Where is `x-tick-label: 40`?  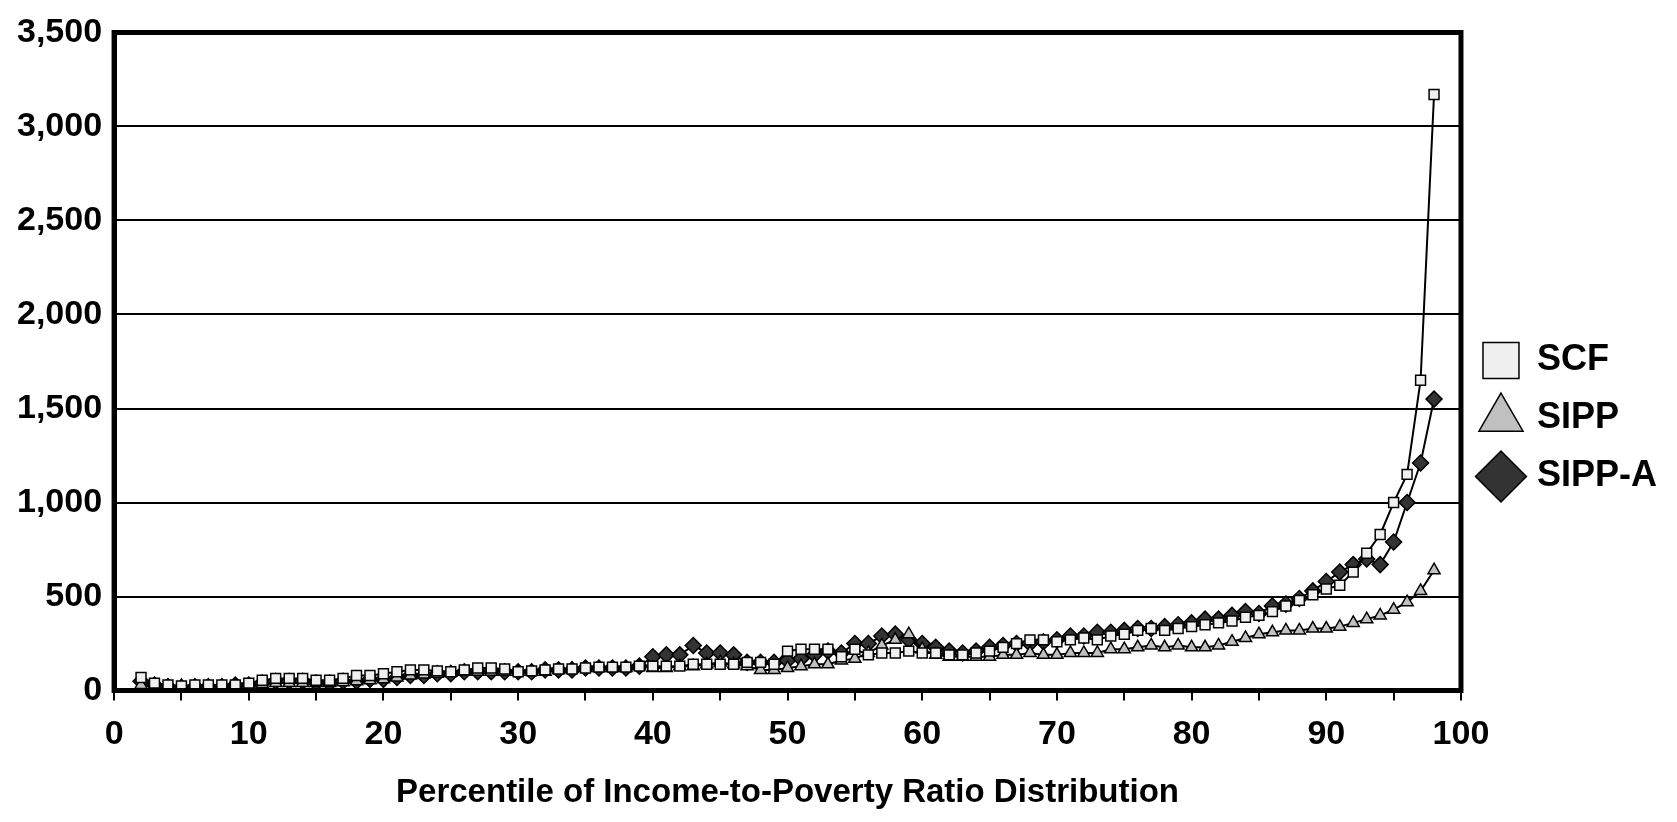 x-tick-label: 40 is located at coordinates (652, 732).